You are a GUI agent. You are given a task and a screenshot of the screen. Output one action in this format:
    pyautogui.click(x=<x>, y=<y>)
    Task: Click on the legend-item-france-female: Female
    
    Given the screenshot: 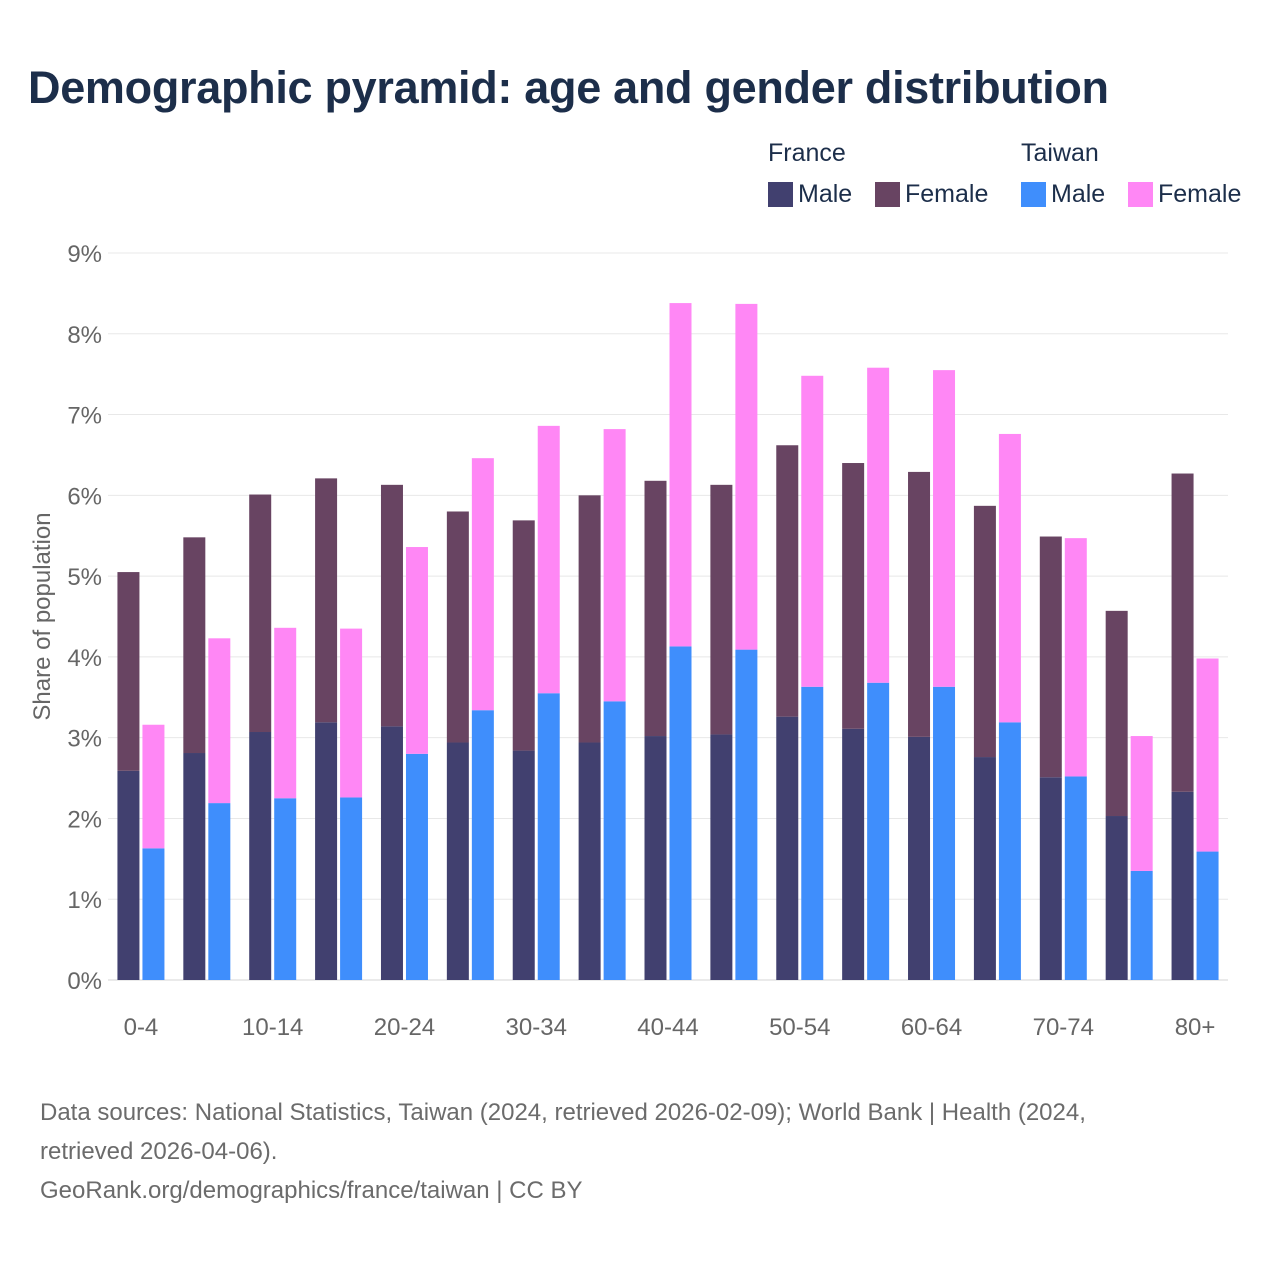 What is the action you would take?
    pyautogui.click(x=931, y=194)
    